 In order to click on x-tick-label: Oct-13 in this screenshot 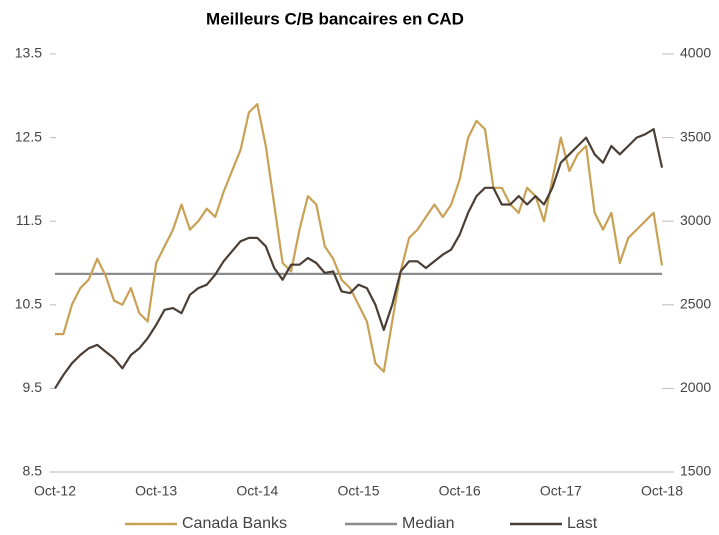, I will do `click(156, 491)`.